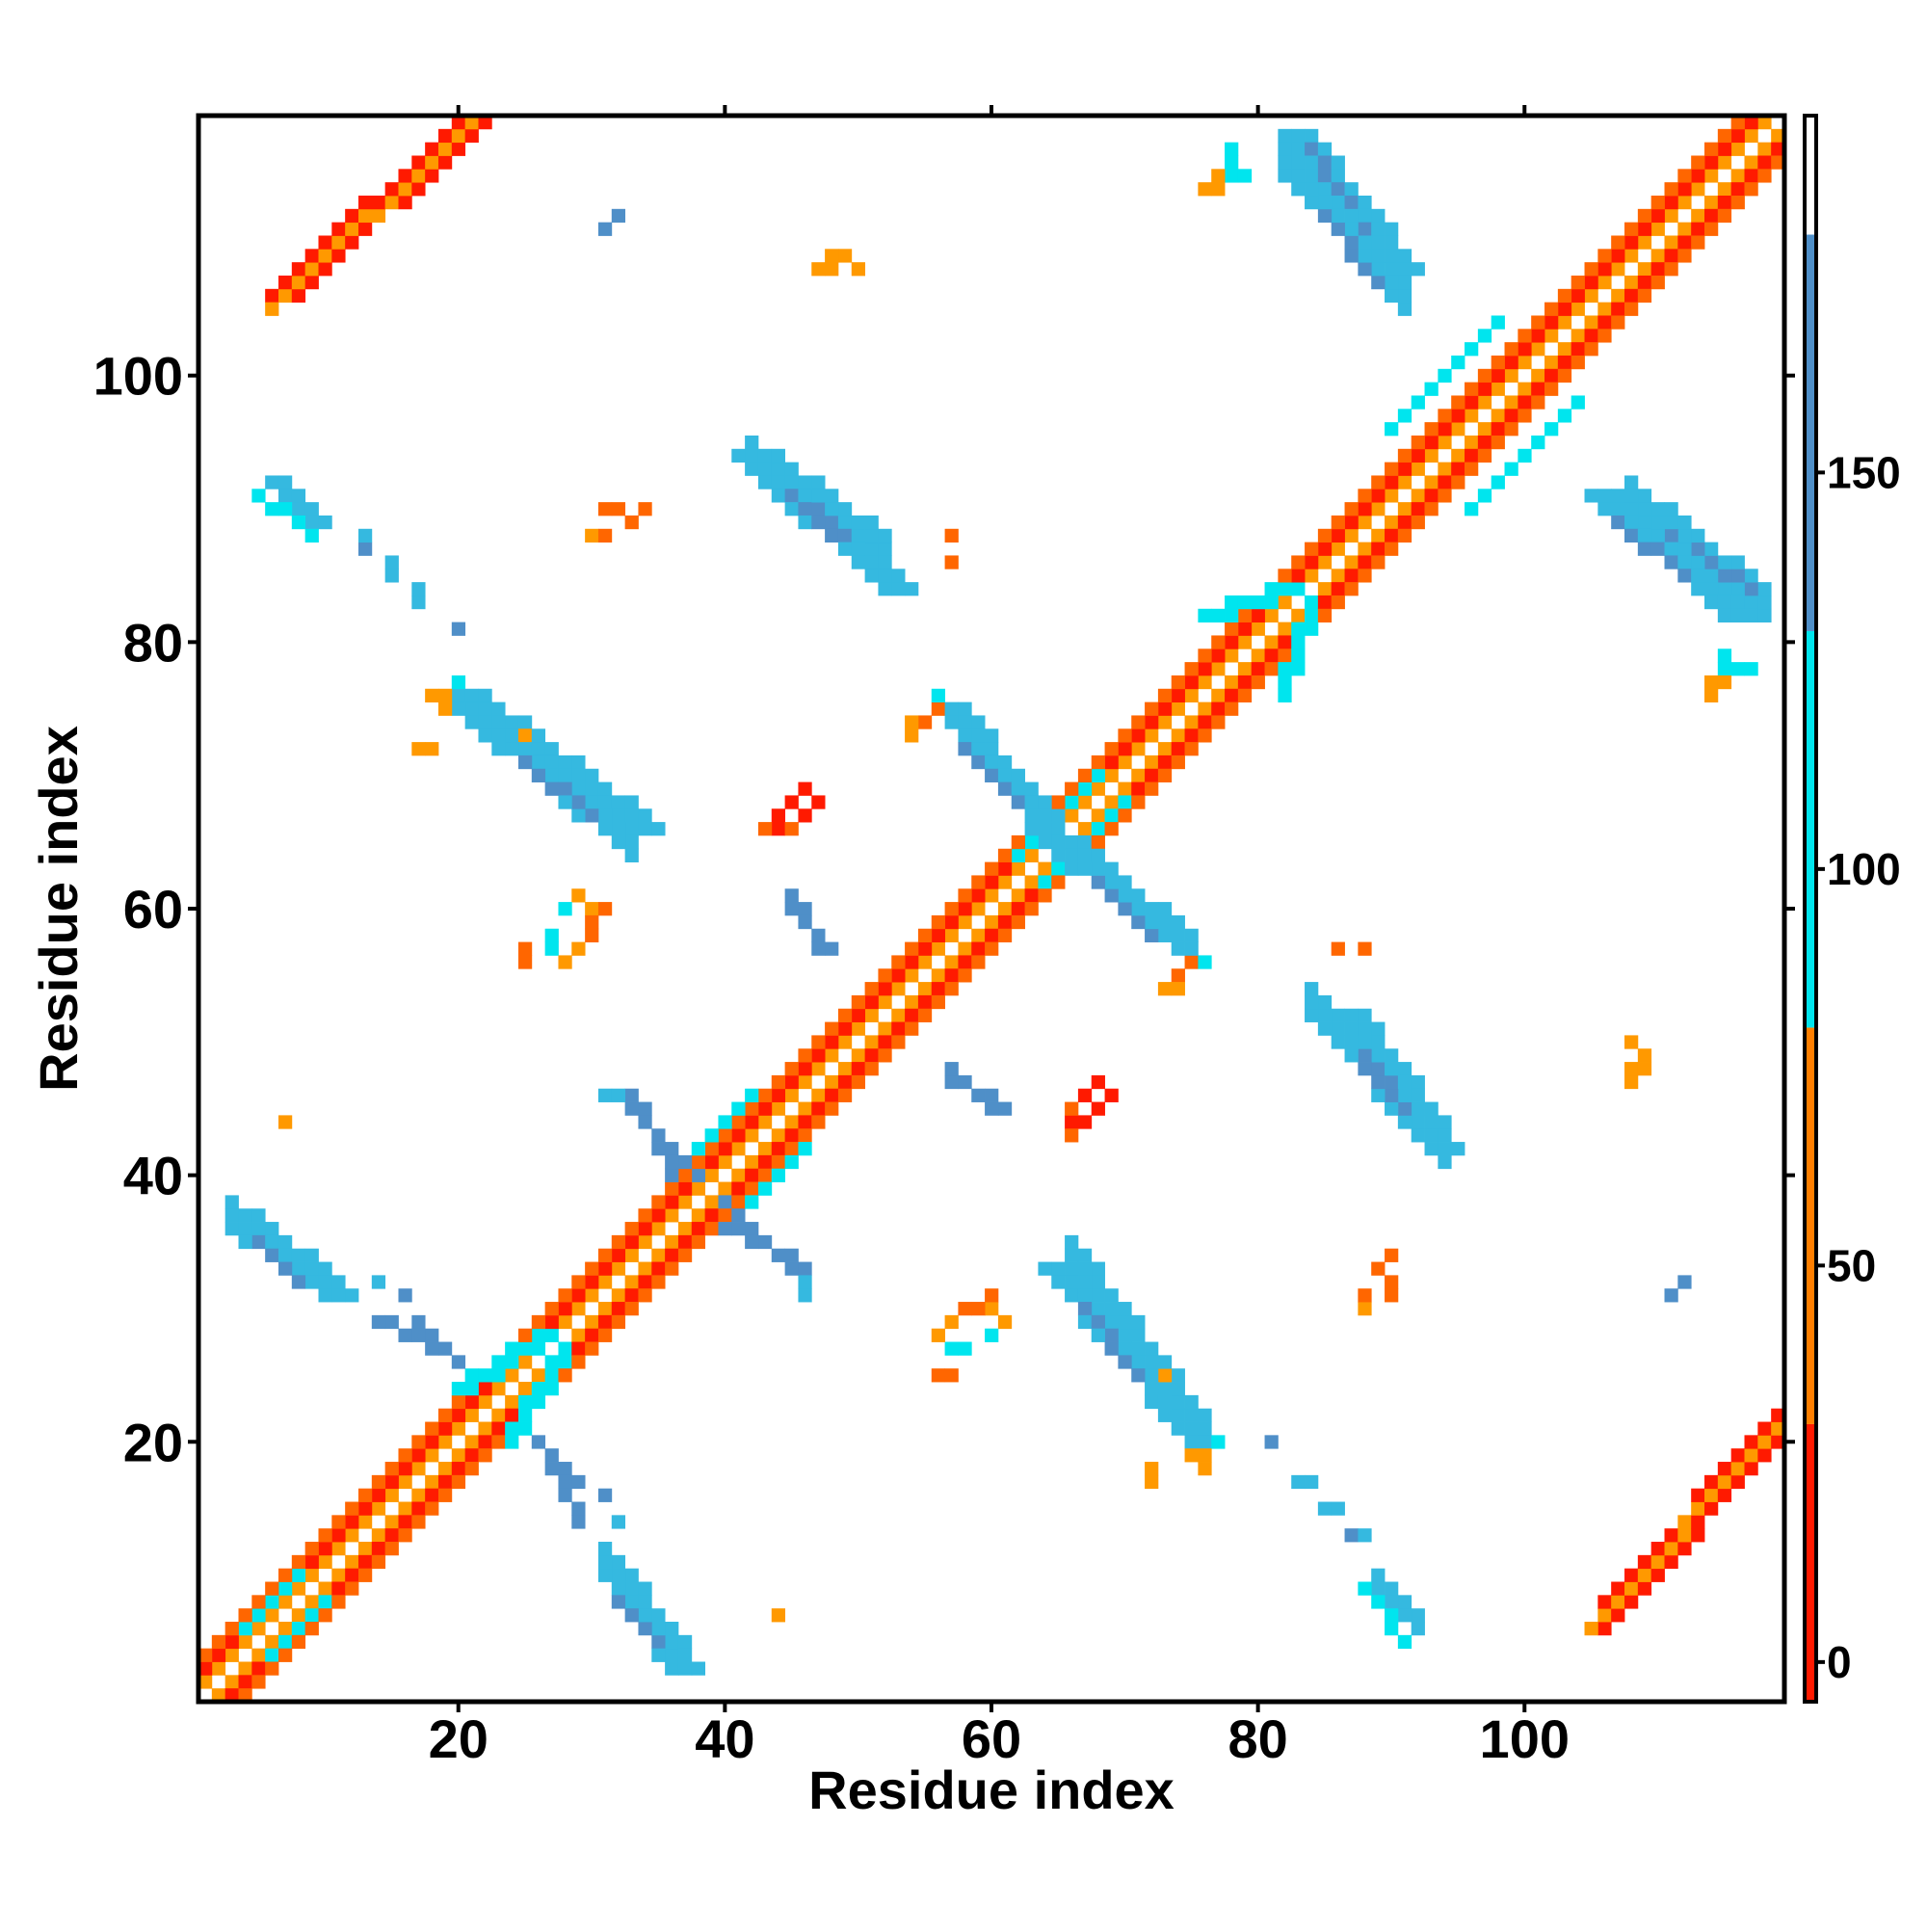 Image resolution: width=1927 pixels, height=1932 pixels. What do you see at coordinates (153, 642) in the screenshot?
I see `y-tick-label: 80` at bounding box center [153, 642].